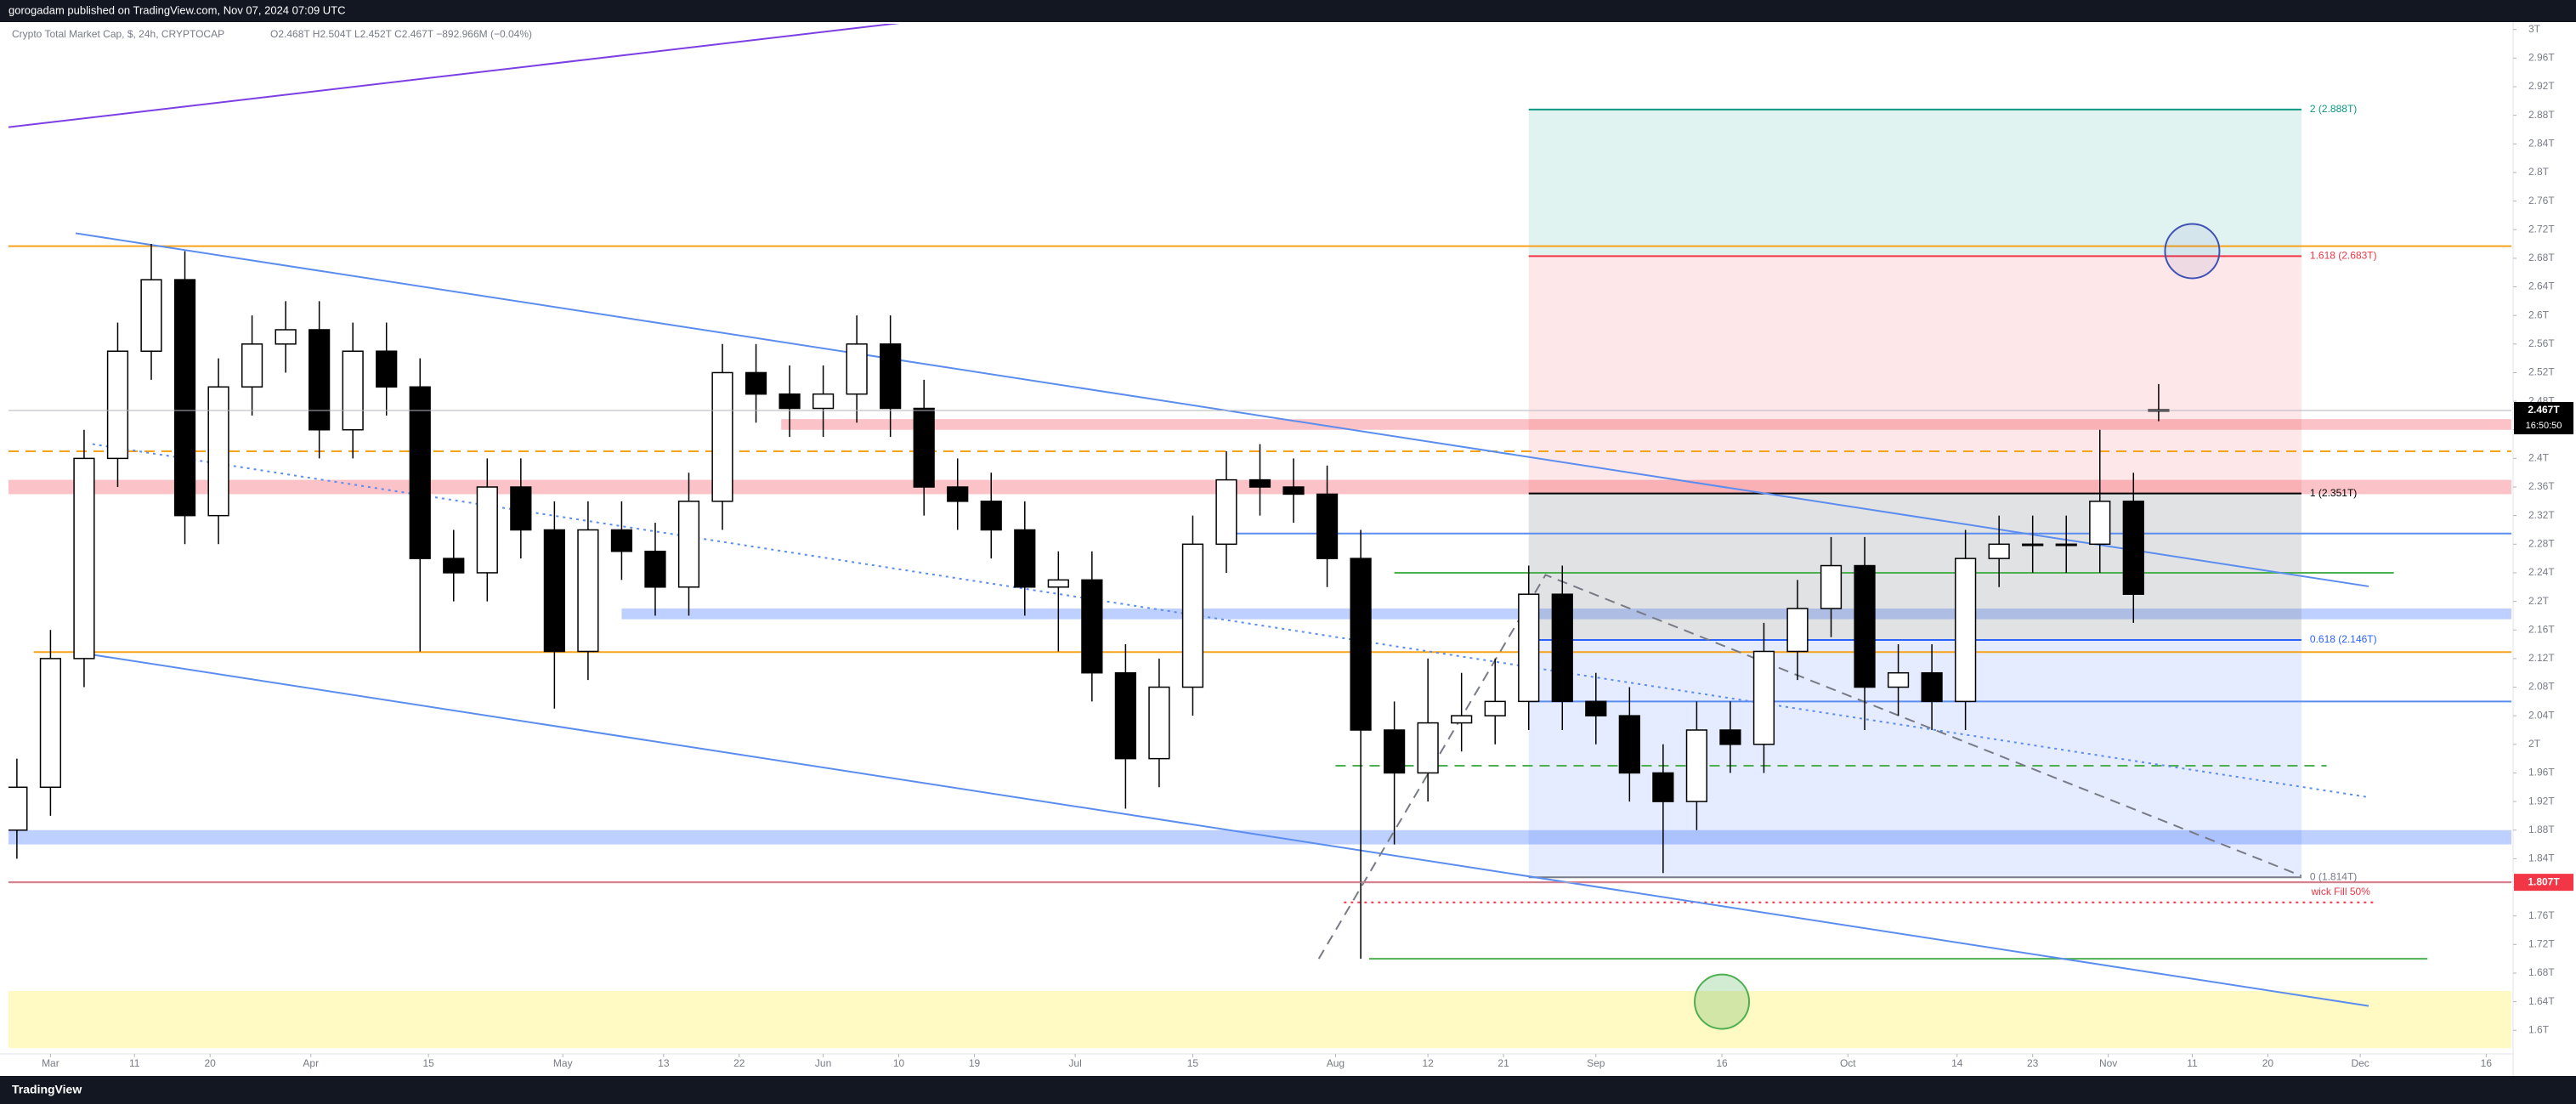 The height and width of the screenshot is (1104, 2576). I want to click on y-tick-label: 2.32T, so click(2541, 515).